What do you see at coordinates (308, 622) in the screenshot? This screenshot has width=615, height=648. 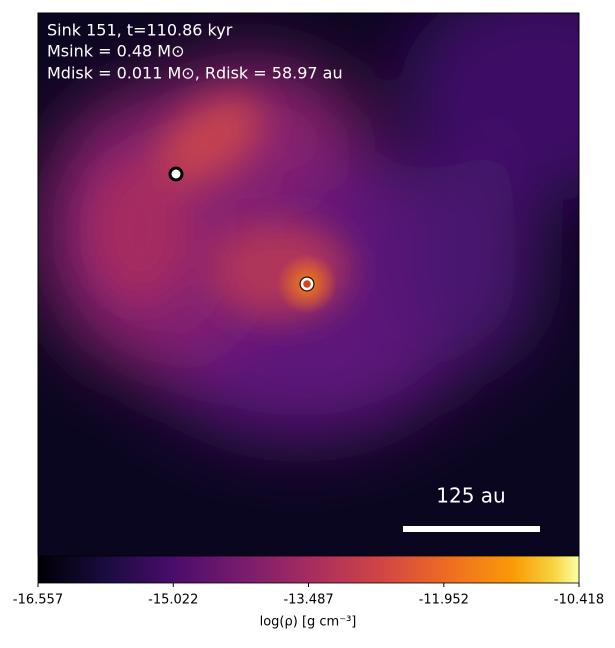 I see `colorbar-label: log(ρ) [g cm⁻³]` at bounding box center [308, 622].